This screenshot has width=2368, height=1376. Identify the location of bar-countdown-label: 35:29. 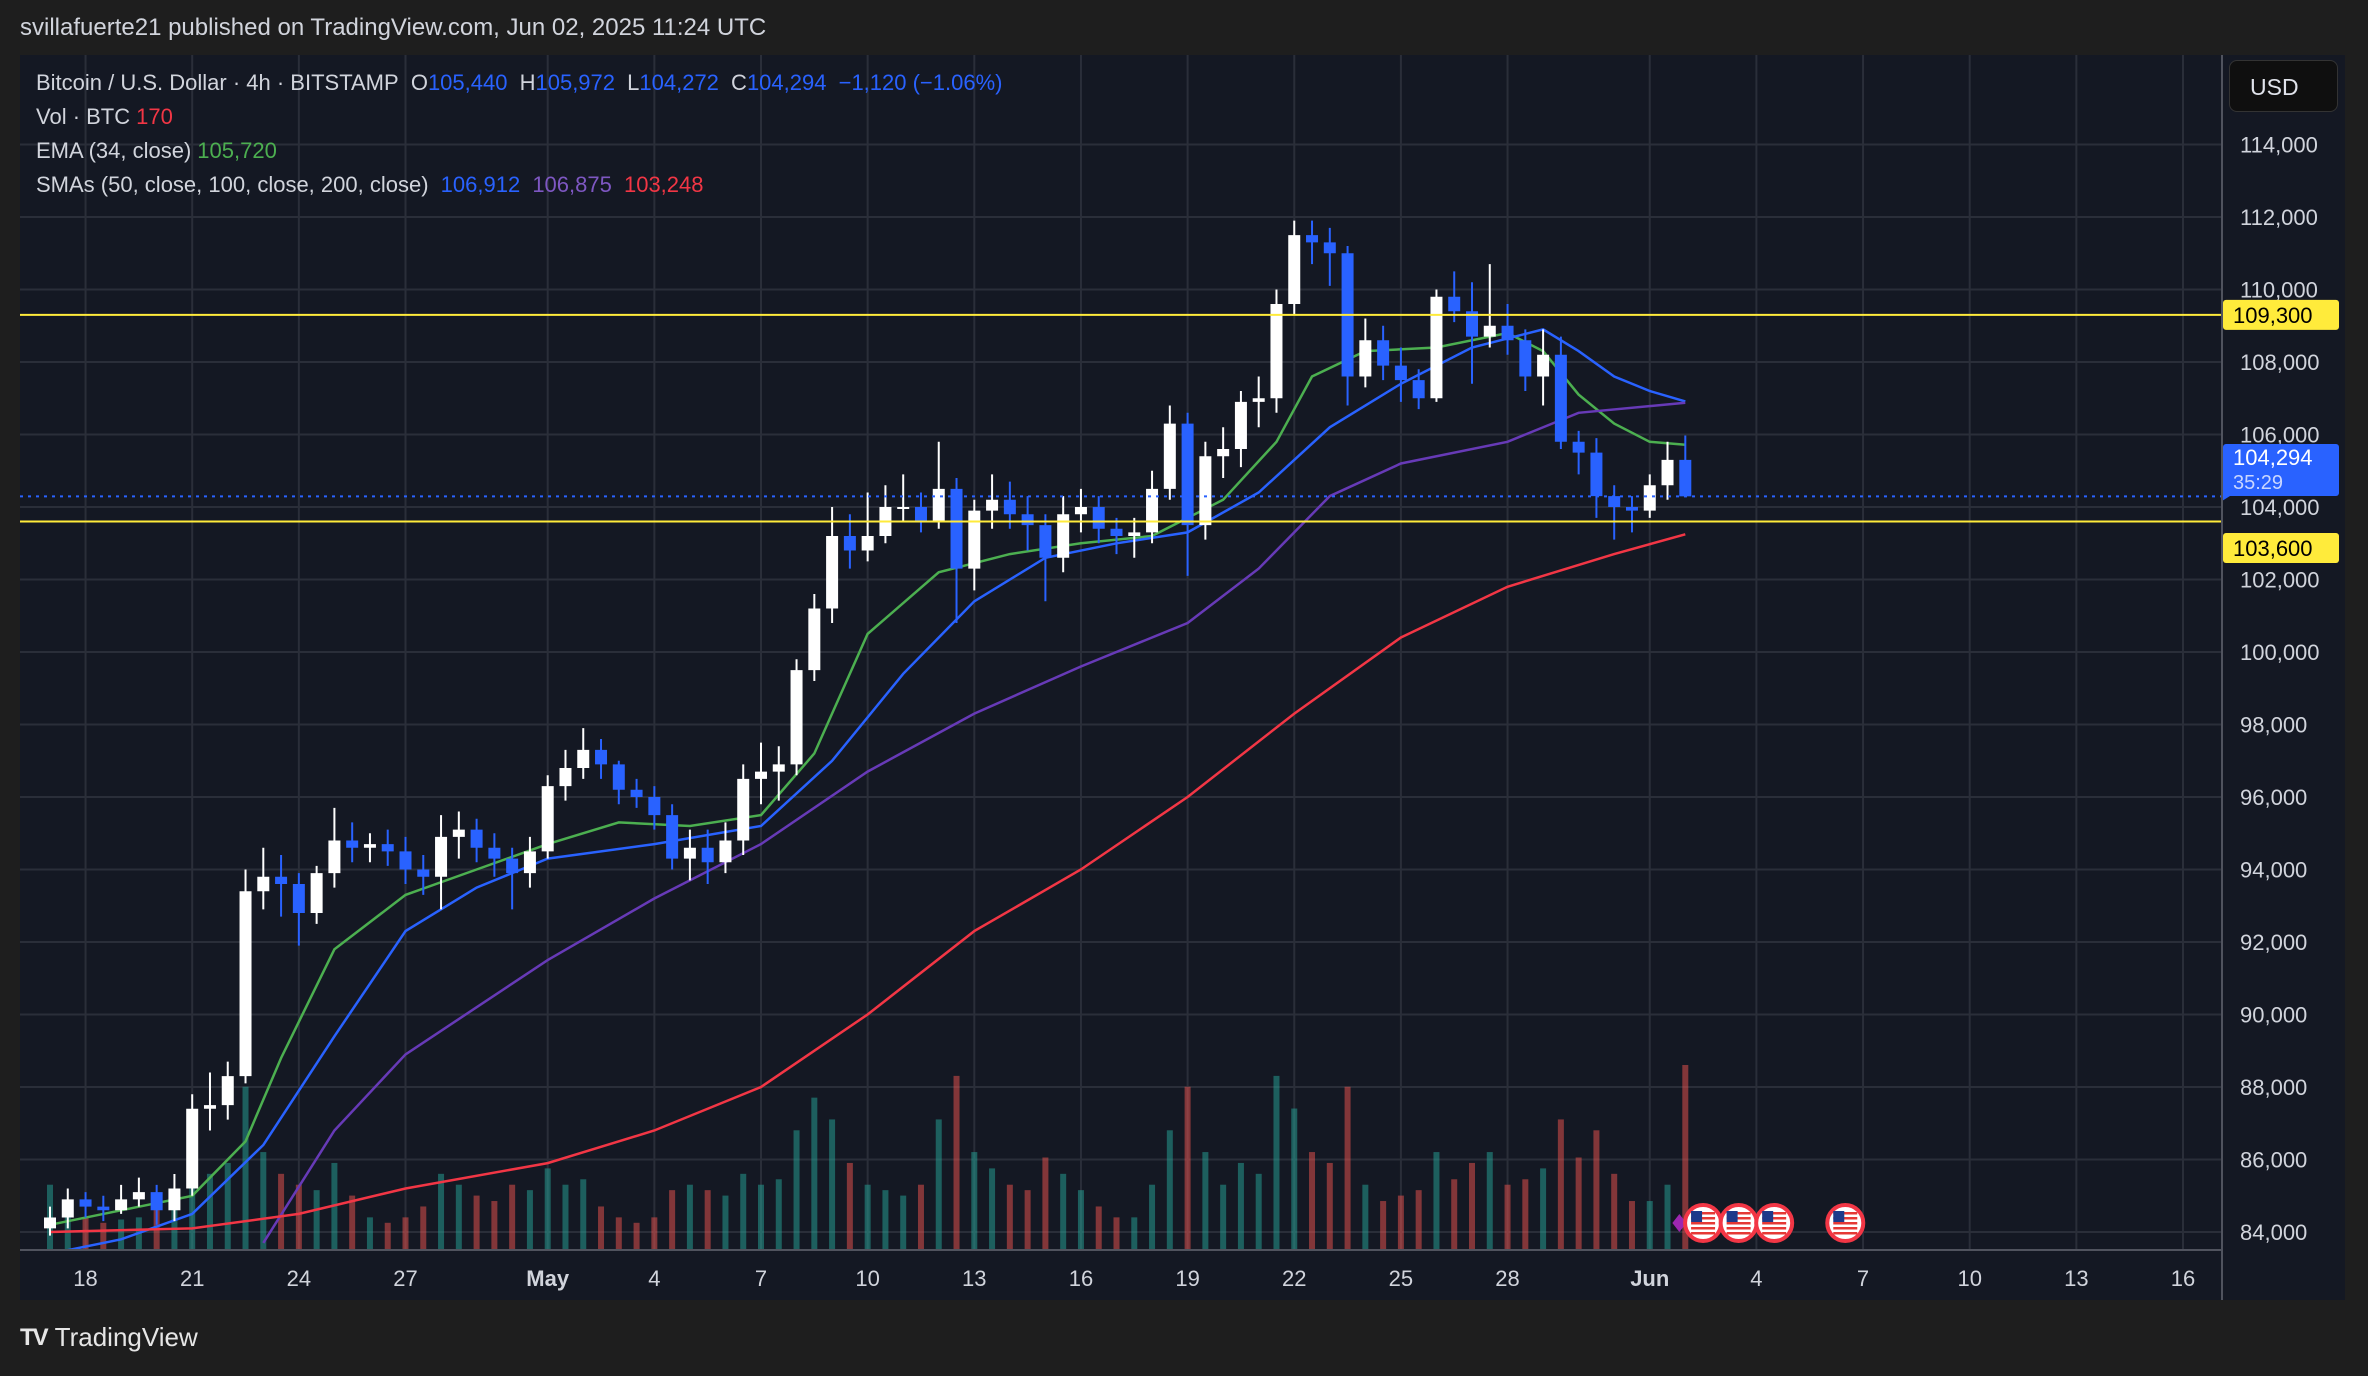
(2258, 483).